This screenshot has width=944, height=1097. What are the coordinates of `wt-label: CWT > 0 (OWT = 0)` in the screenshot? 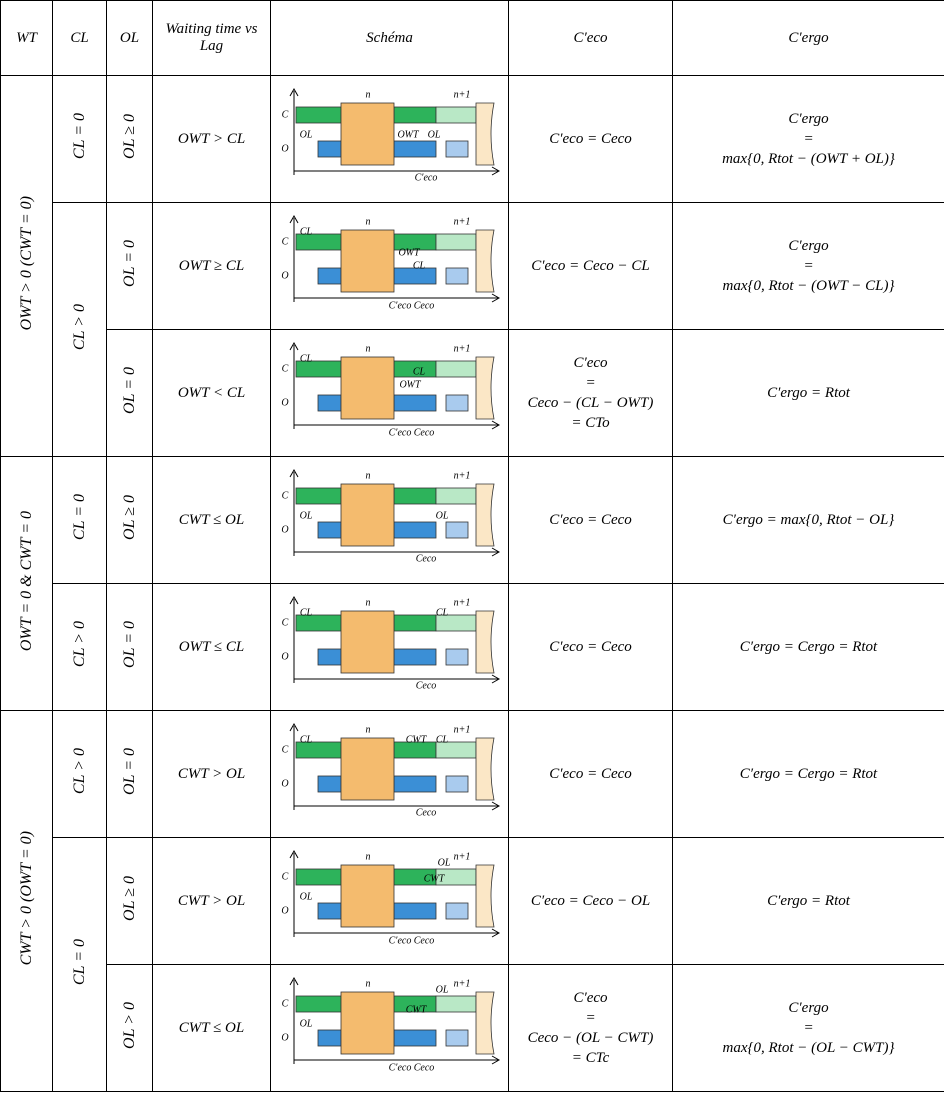 It's located at (26, 898).